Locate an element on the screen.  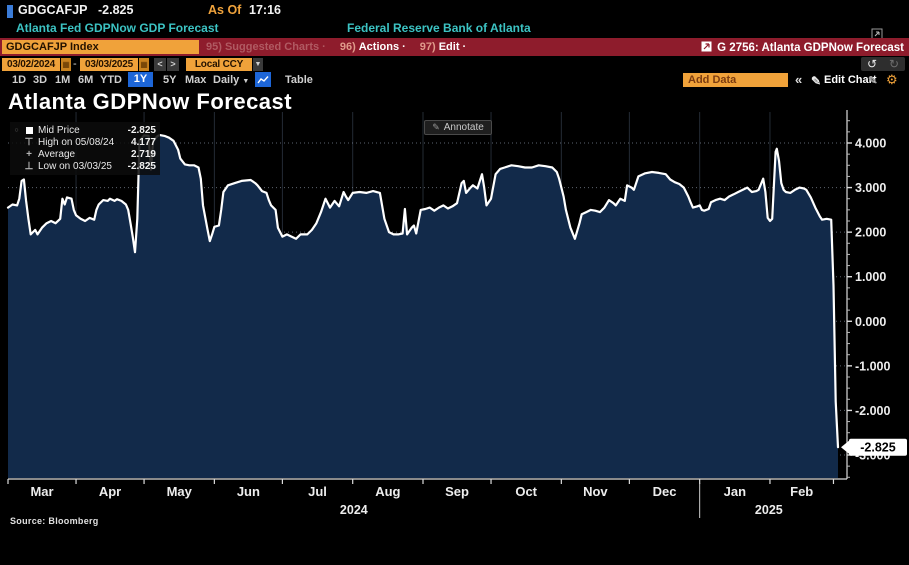
legend-label: Mid Price is located at coordinates (59, 130).